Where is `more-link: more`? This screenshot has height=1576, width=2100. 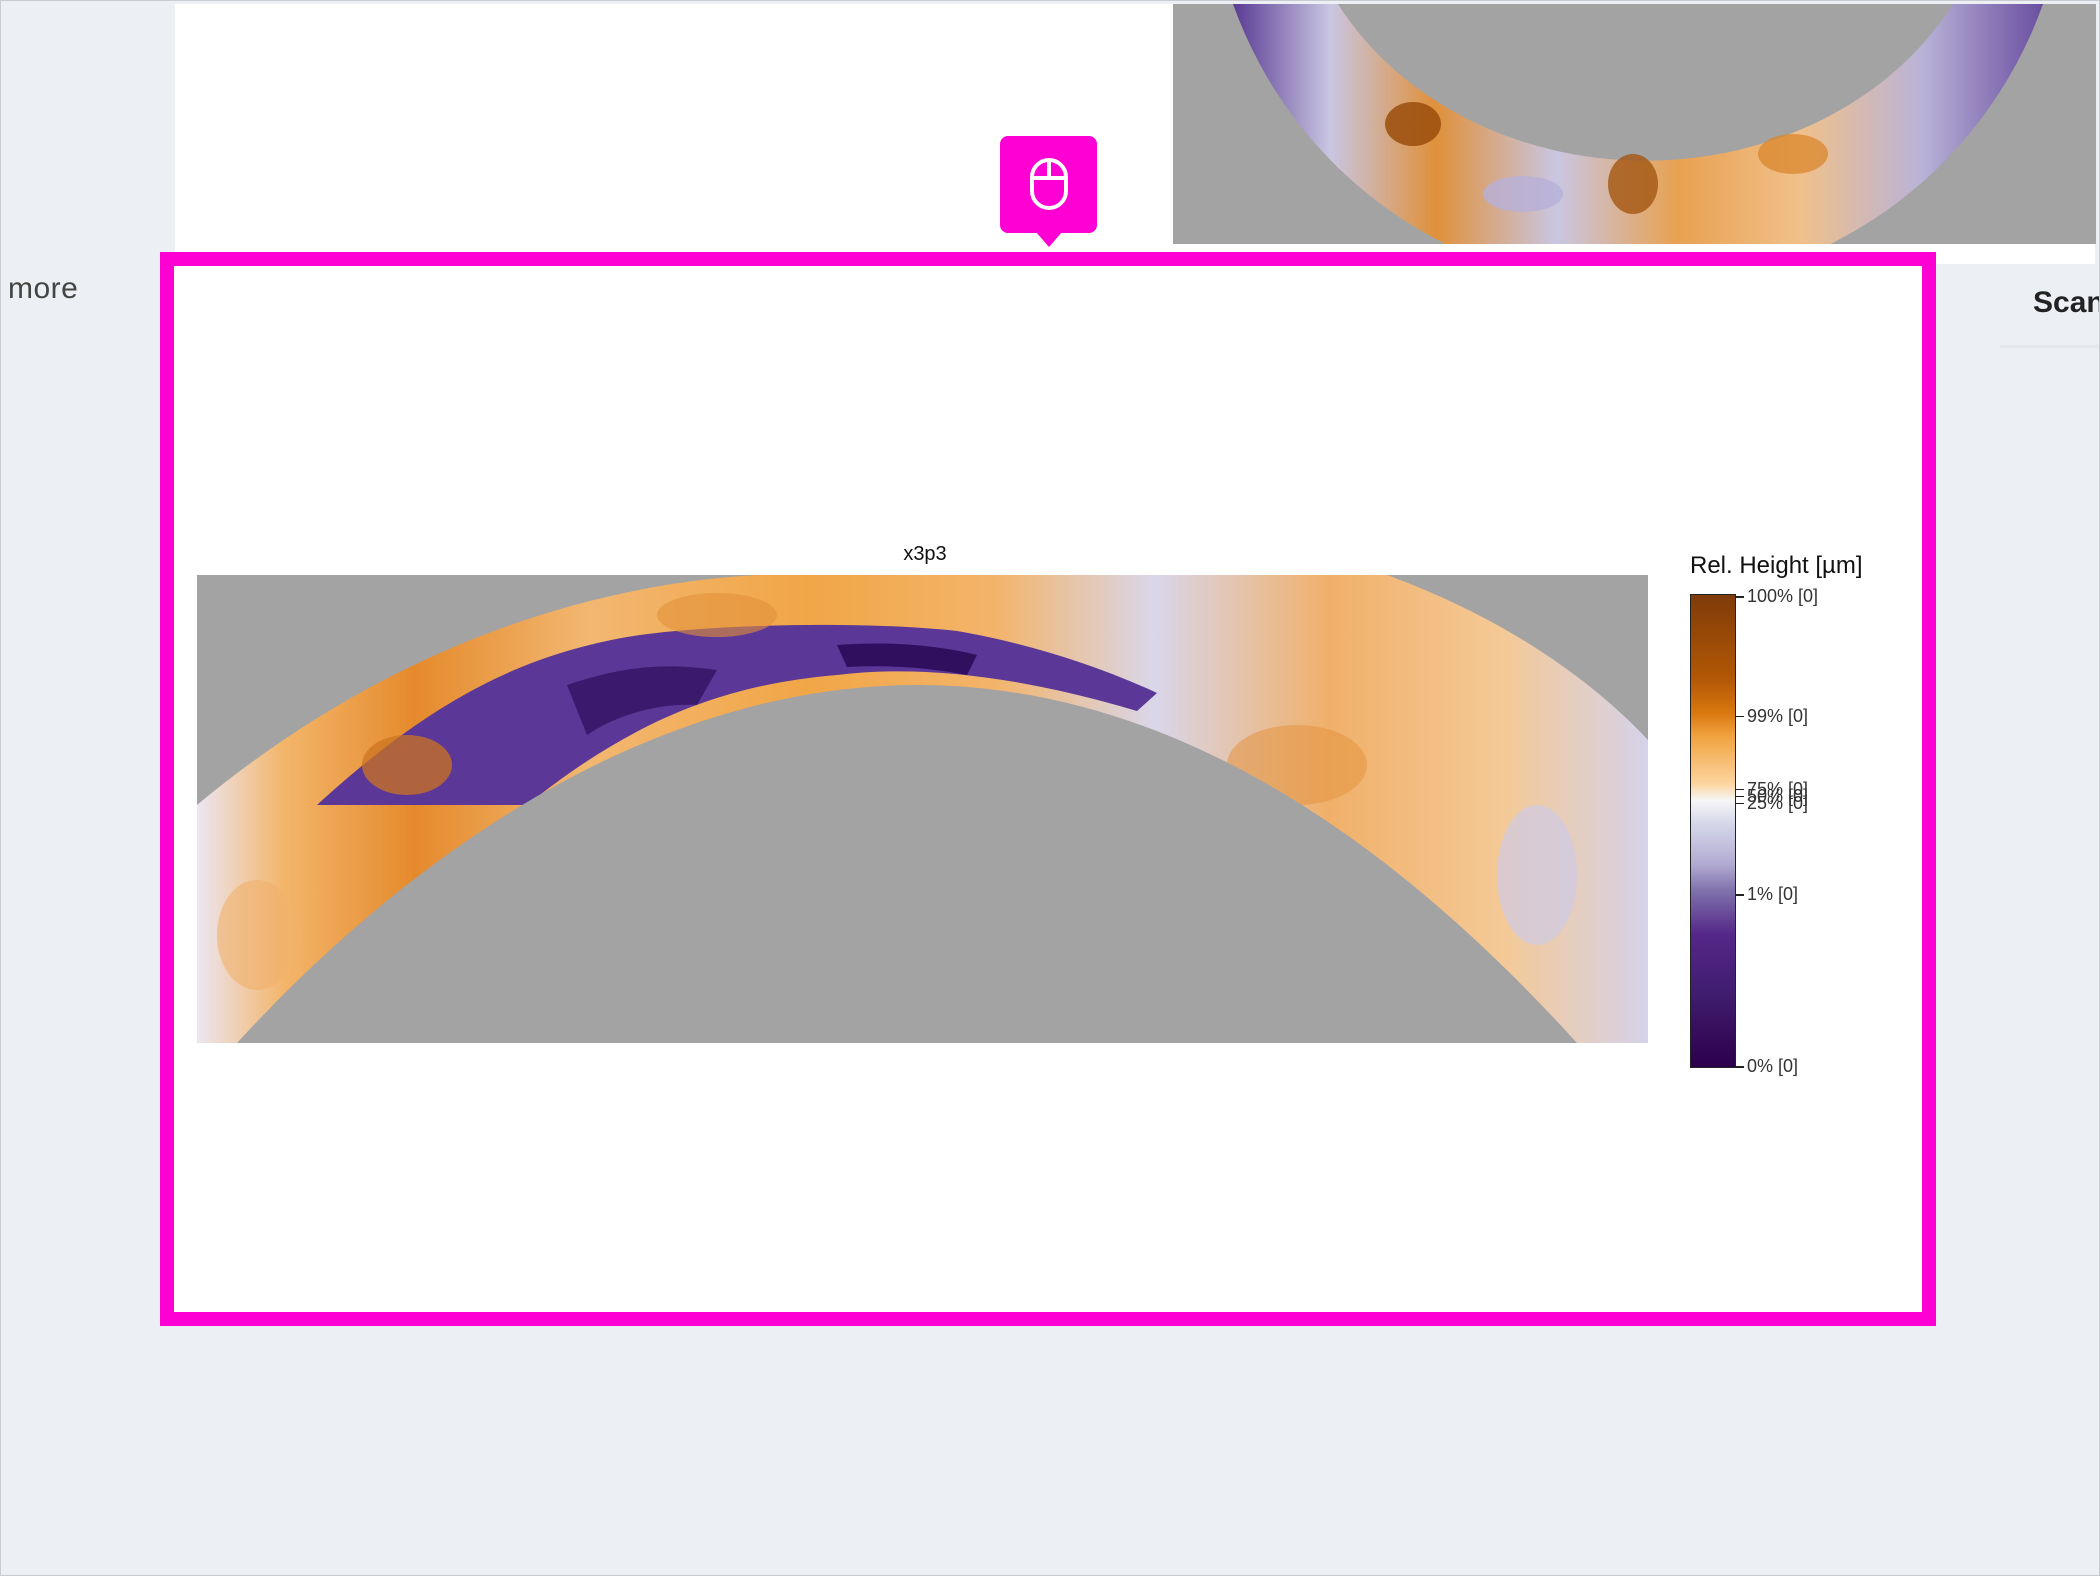 more-link: more is located at coordinates (43, 288).